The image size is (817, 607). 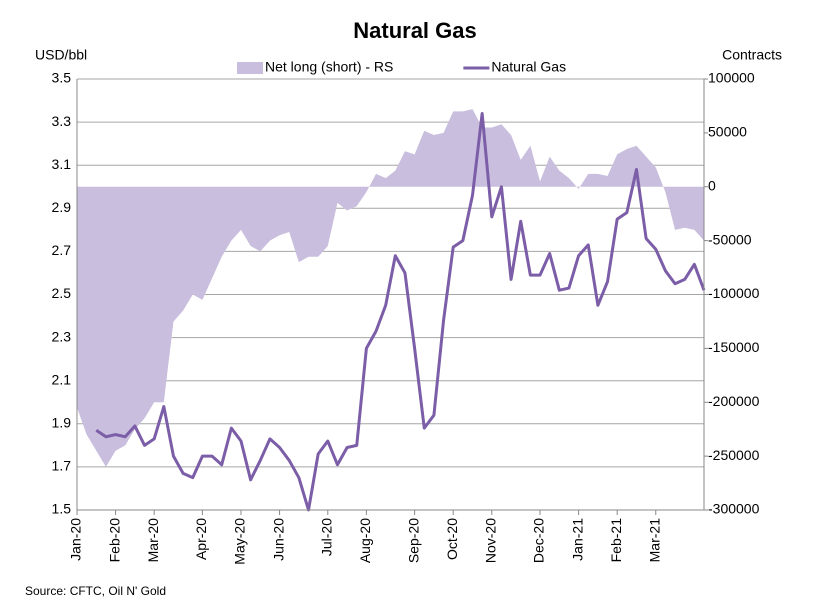 I want to click on x-tick-label: Sep-20, so click(x=413, y=540).